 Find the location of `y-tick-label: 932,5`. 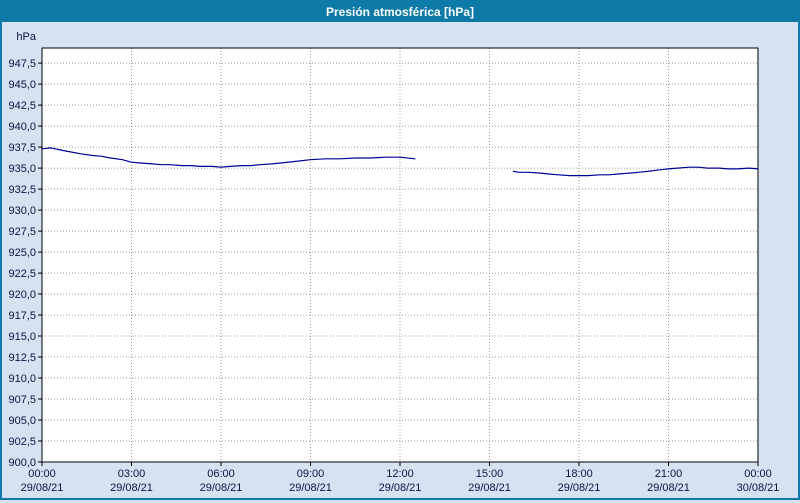

y-tick-label: 932,5 is located at coordinates (22, 190).